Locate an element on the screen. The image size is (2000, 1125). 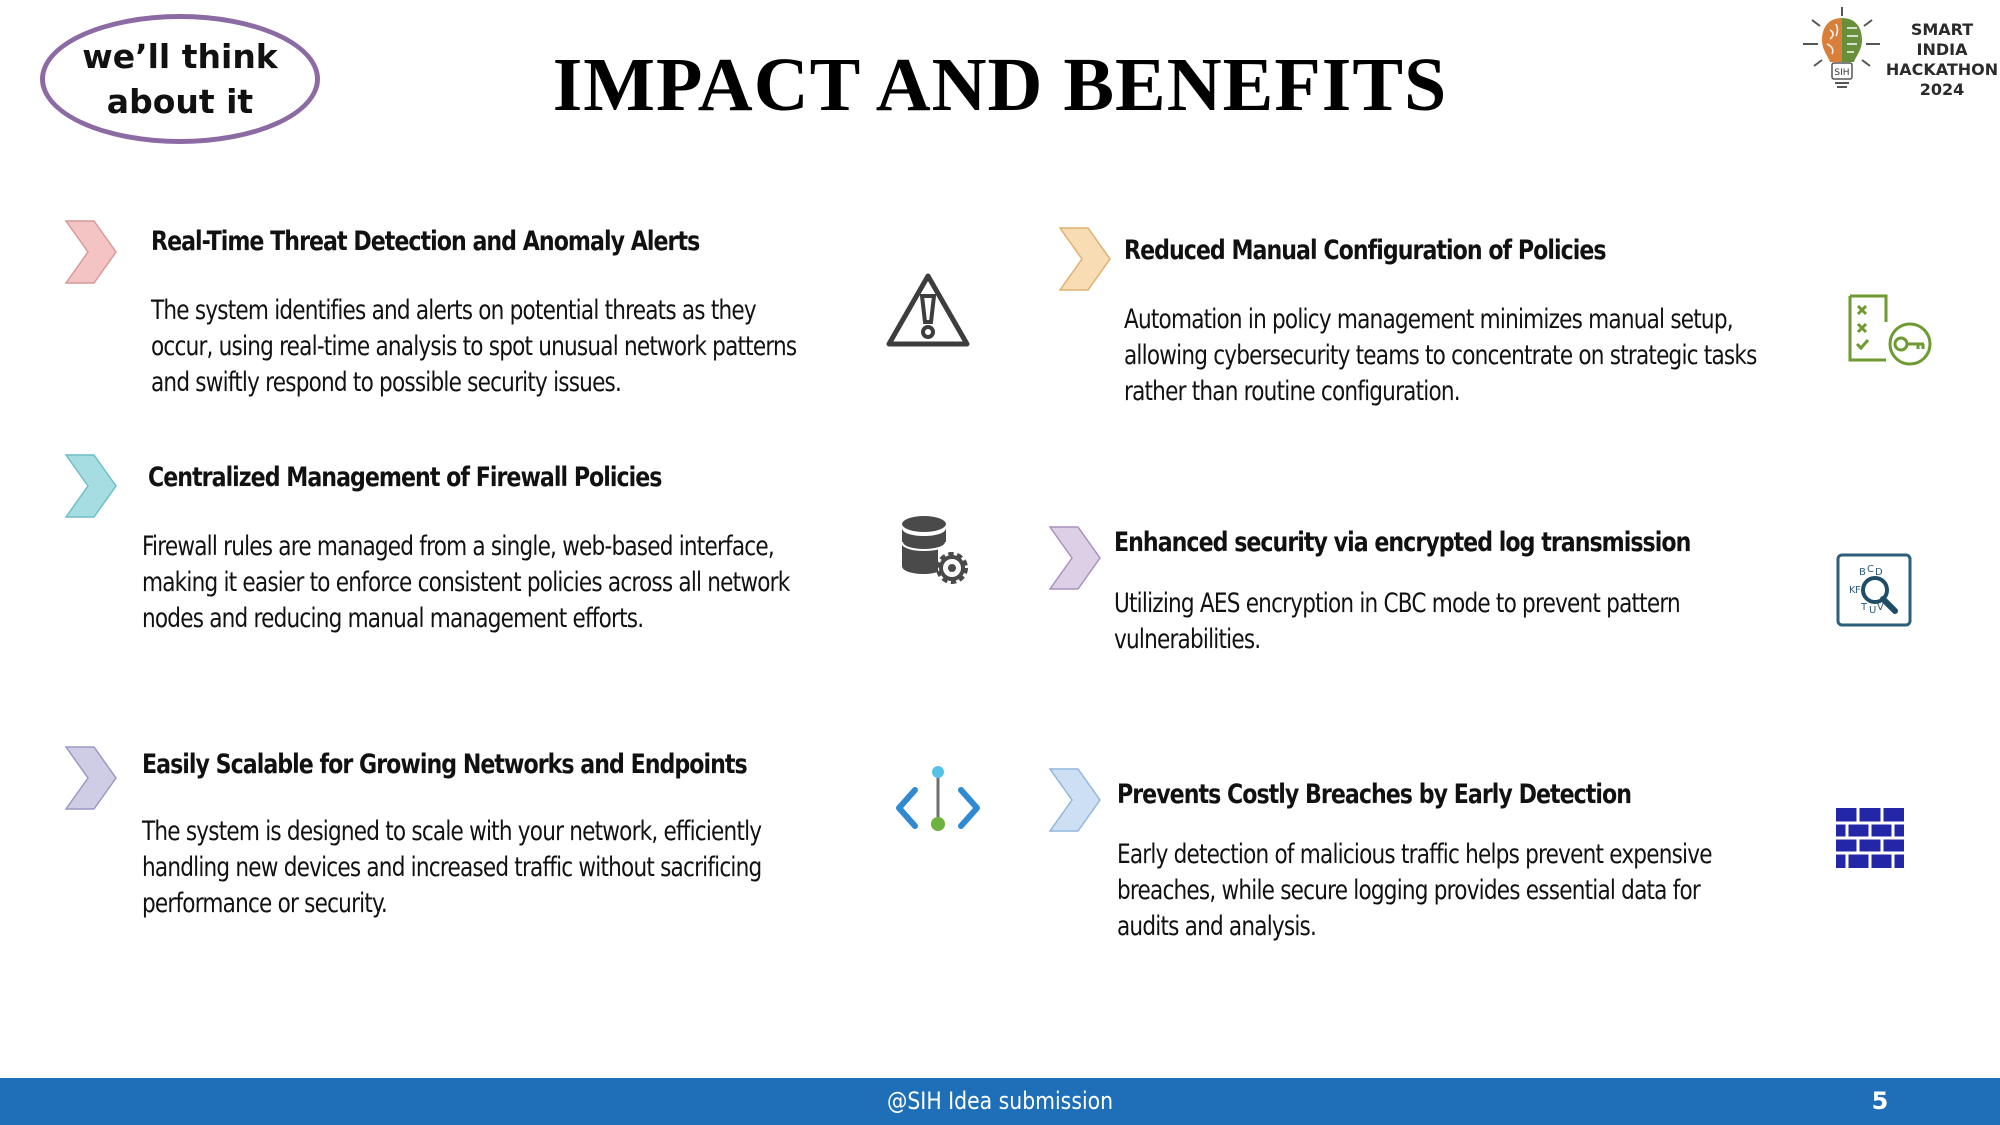
team-name-oval: we’ll think about it is located at coordinates (180, 79).